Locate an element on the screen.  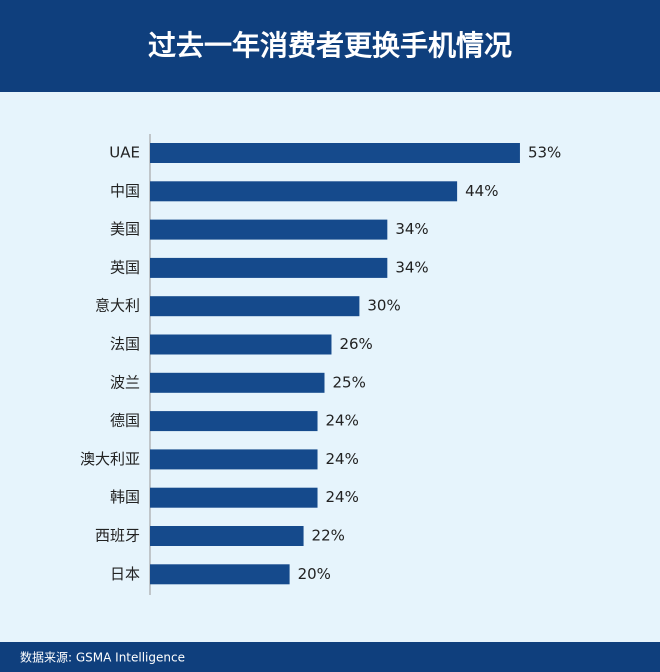
category-label: 韩国 is located at coordinates (125, 497).